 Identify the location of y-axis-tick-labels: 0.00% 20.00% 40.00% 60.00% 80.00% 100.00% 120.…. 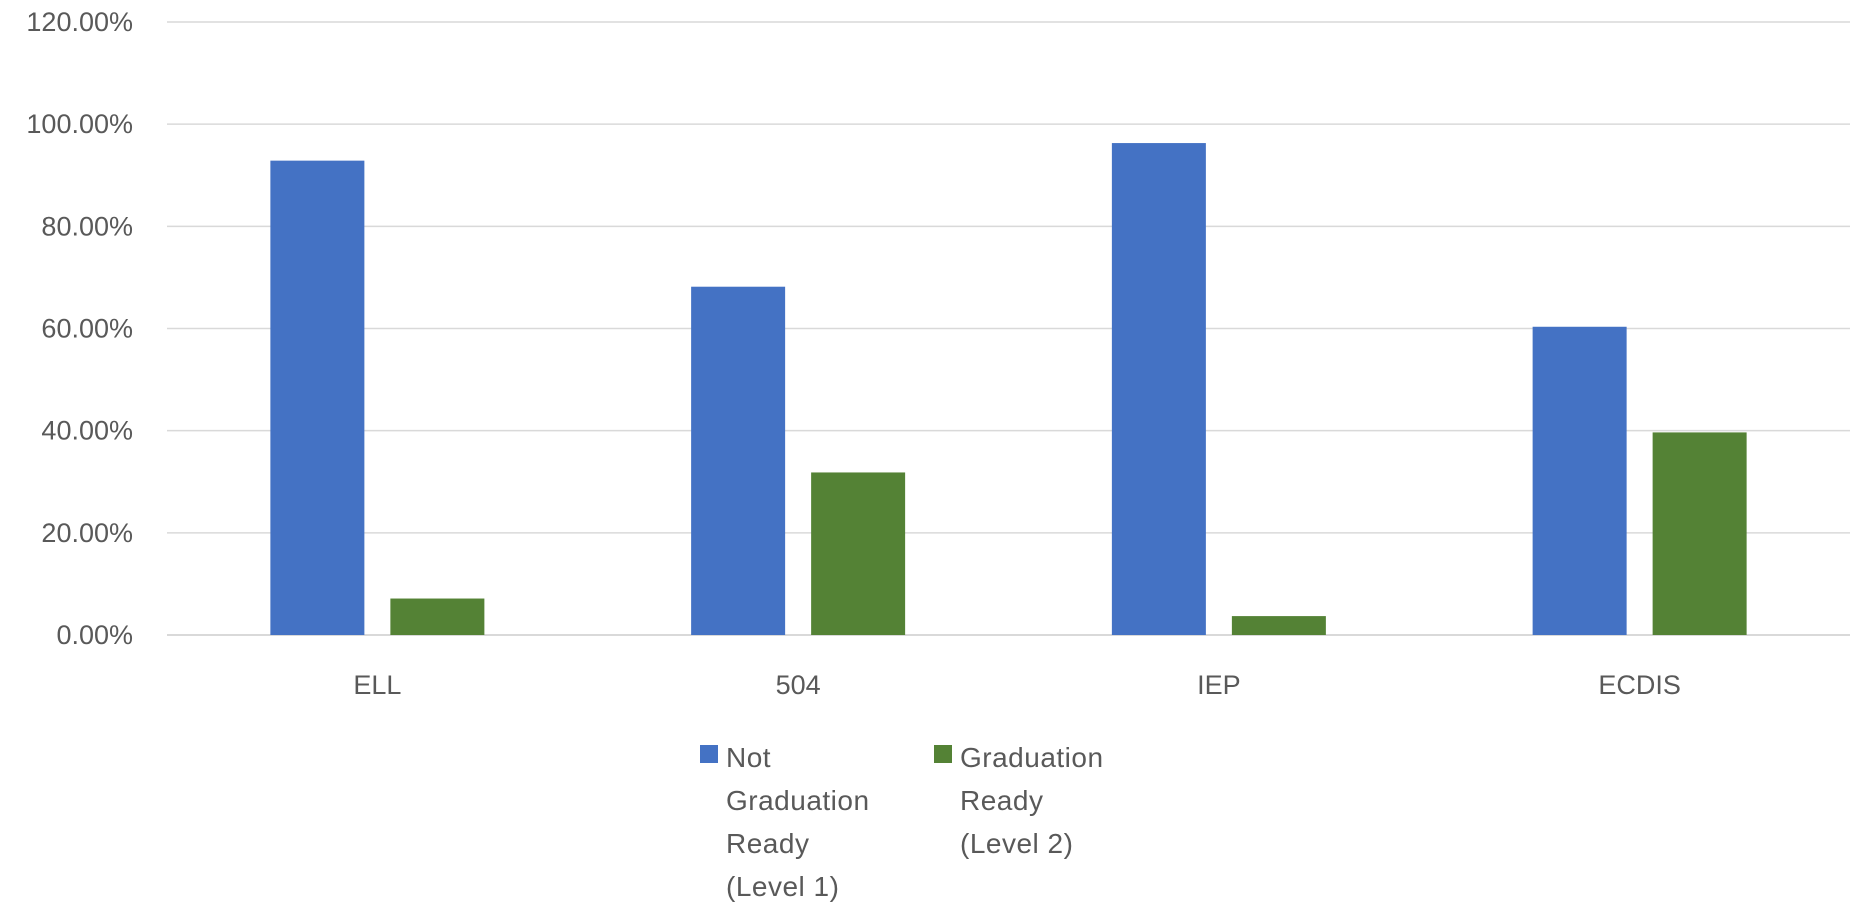
(79, 328).